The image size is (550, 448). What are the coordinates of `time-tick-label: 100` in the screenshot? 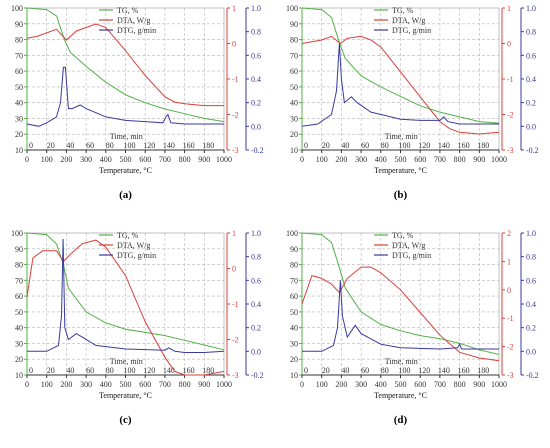 It's located at (130, 145).